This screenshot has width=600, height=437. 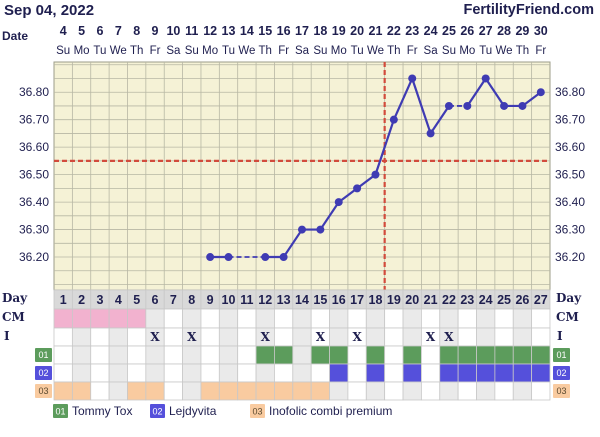 What do you see at coordinates (247, 31) in the screenshot?
I see `date-number: 14` at bounding box center [247, 31].